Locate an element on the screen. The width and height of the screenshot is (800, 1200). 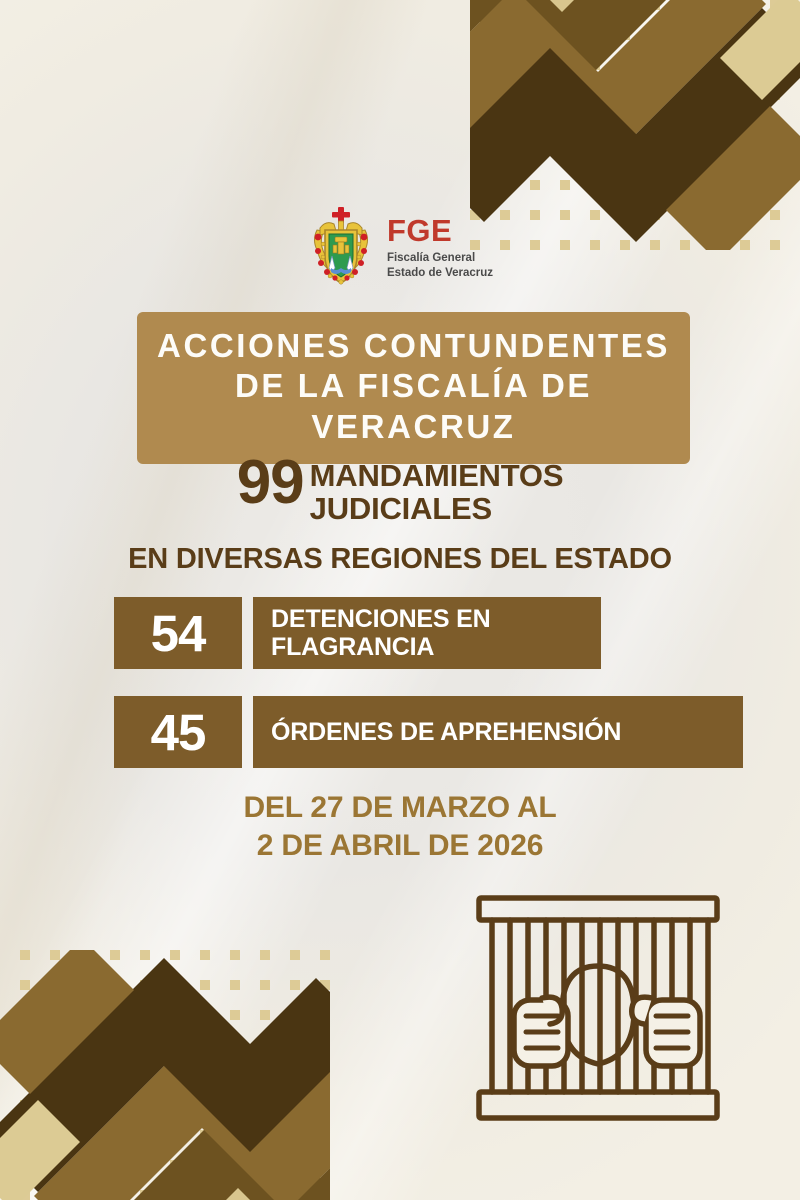
fge-acronym: FGE is located at coordinates (419, 231).